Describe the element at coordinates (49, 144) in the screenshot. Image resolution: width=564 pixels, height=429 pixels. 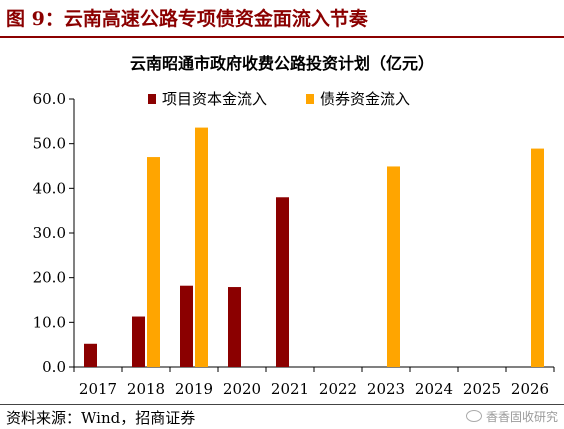
I see `y-tick-label: 50.0` at that location.